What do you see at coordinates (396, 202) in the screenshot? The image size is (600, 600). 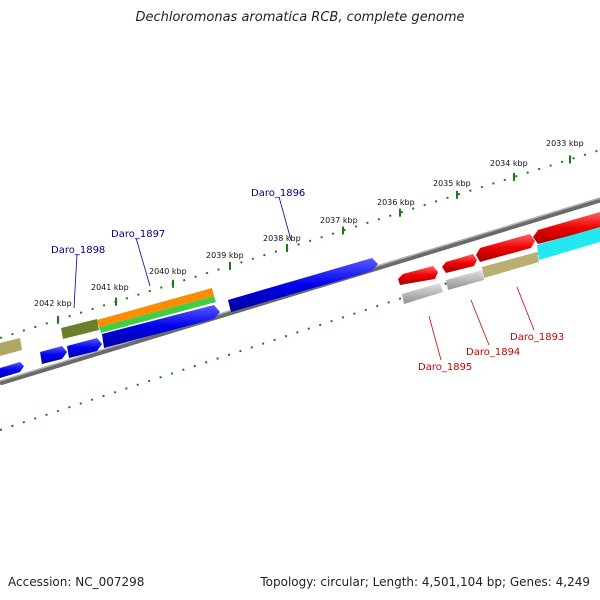 I see `tick-label: 2036 kbp` at bounding box center [396, 202].